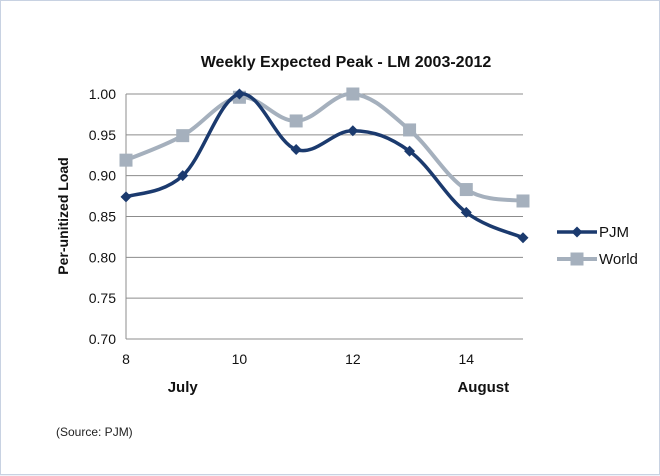 The height and width of the screenshot is (476, 660). What do you see at coordinates (63, 215) in the screenshot?
I see `y-axis-label: Per-unitized Load` at bounding box center [63, 215].